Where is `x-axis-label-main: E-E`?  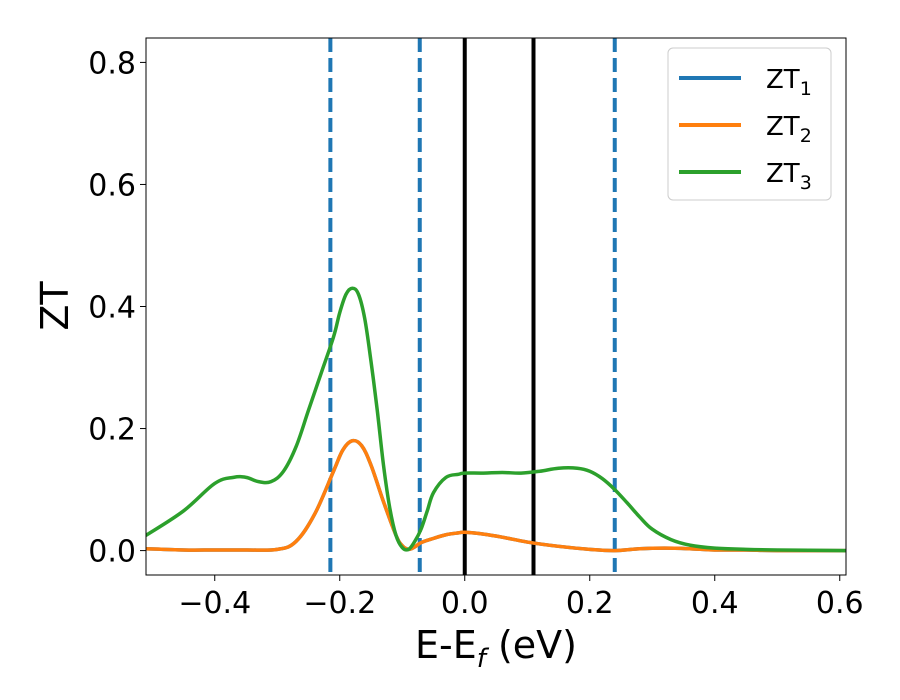 x-axis-label-main: E-E is located at coordinates (446, 645).